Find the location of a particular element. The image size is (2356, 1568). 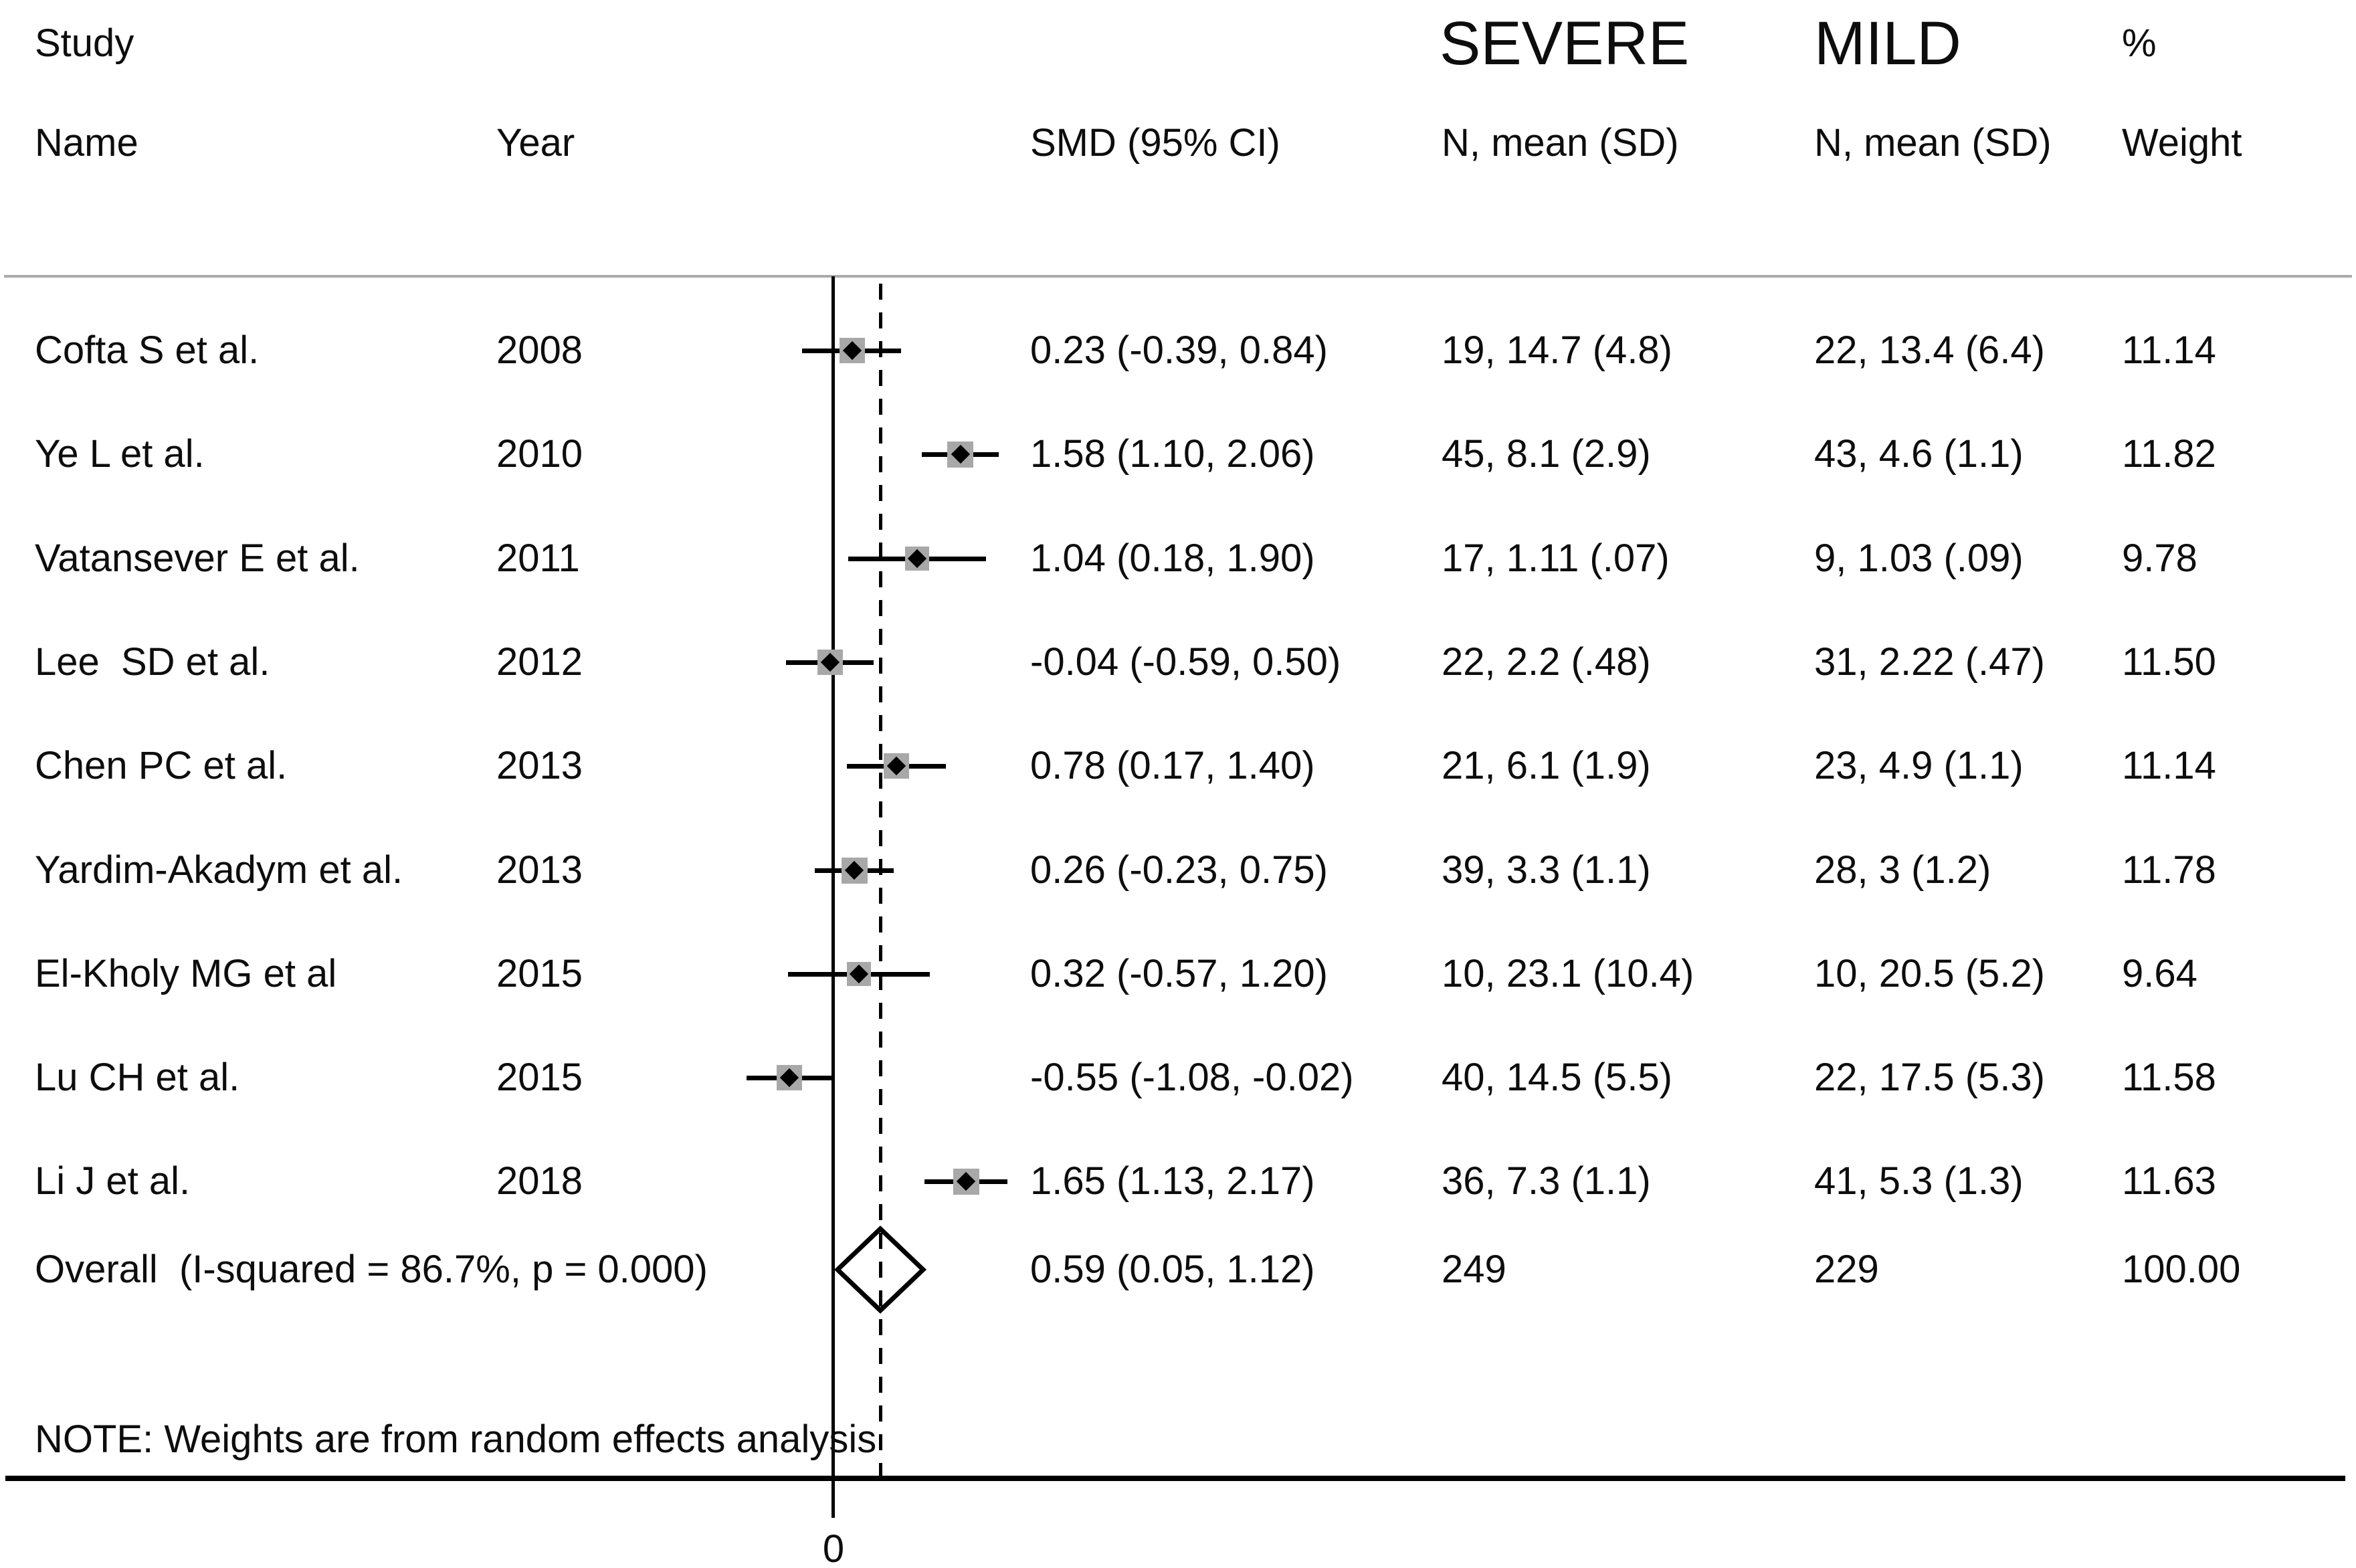

x-axis-line is located at coordinates (1175, 1478).